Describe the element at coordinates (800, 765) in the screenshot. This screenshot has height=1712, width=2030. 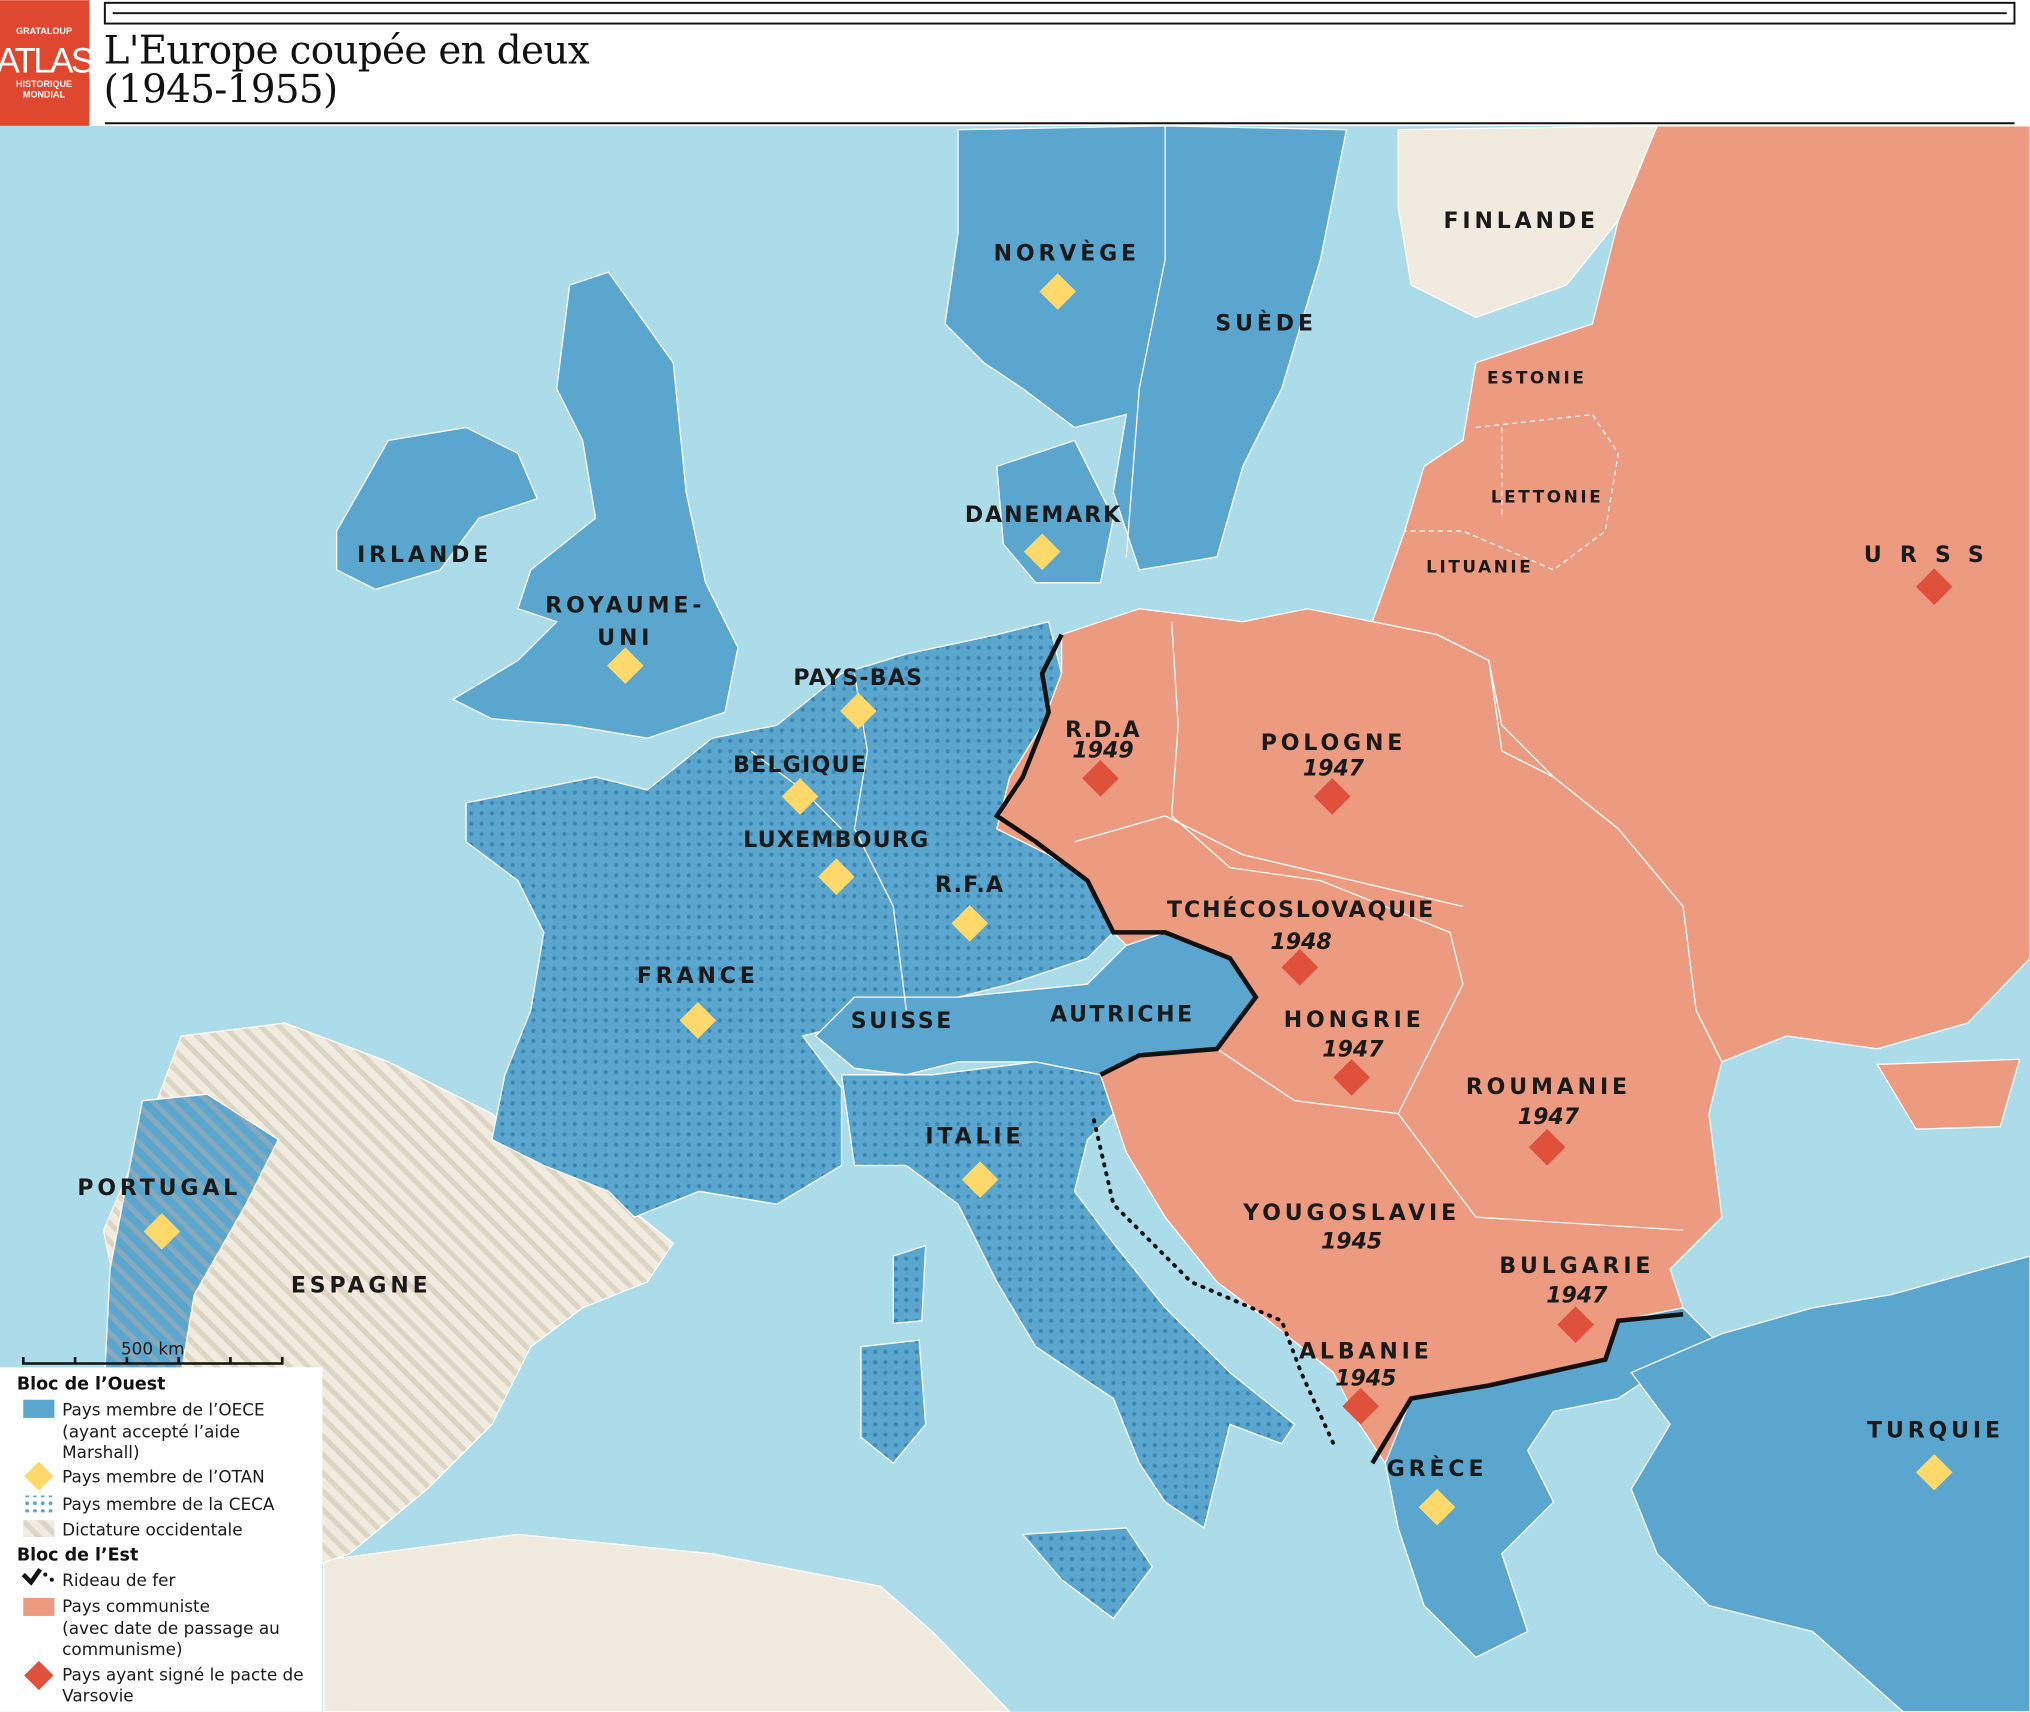
I see `label-belgique: BELGIQUE` at that location.